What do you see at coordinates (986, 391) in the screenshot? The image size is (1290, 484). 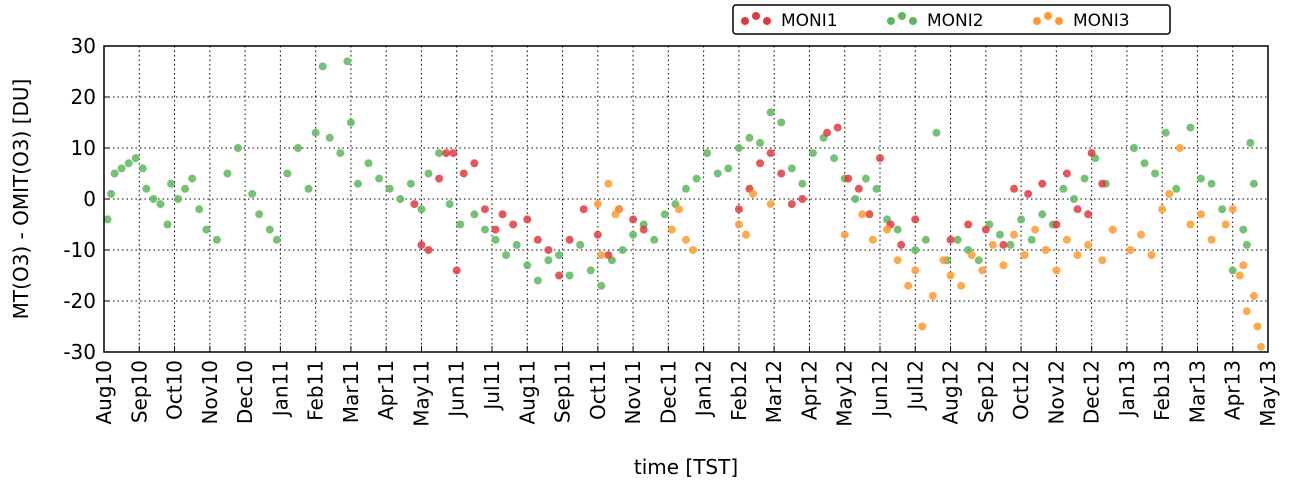 I see `x-tick-label: Sep12` at bounding box center [986, 391].